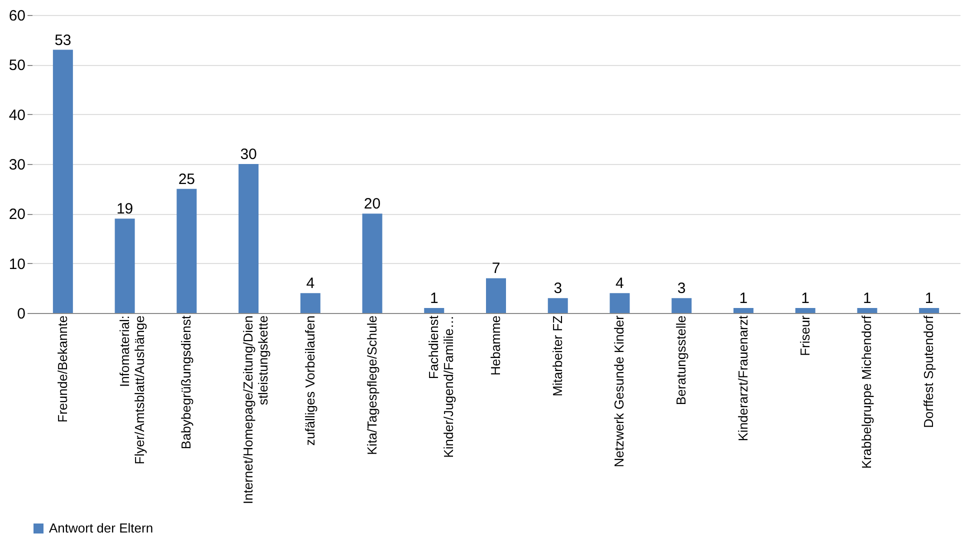 The width and height of the screenshot is (968, 544). Describe the element at coordinates (131, 390) in the screenshot. I see `x-tick-label: Infomaterial: Flyer/Amtsblatt/Aushänge` at that location.